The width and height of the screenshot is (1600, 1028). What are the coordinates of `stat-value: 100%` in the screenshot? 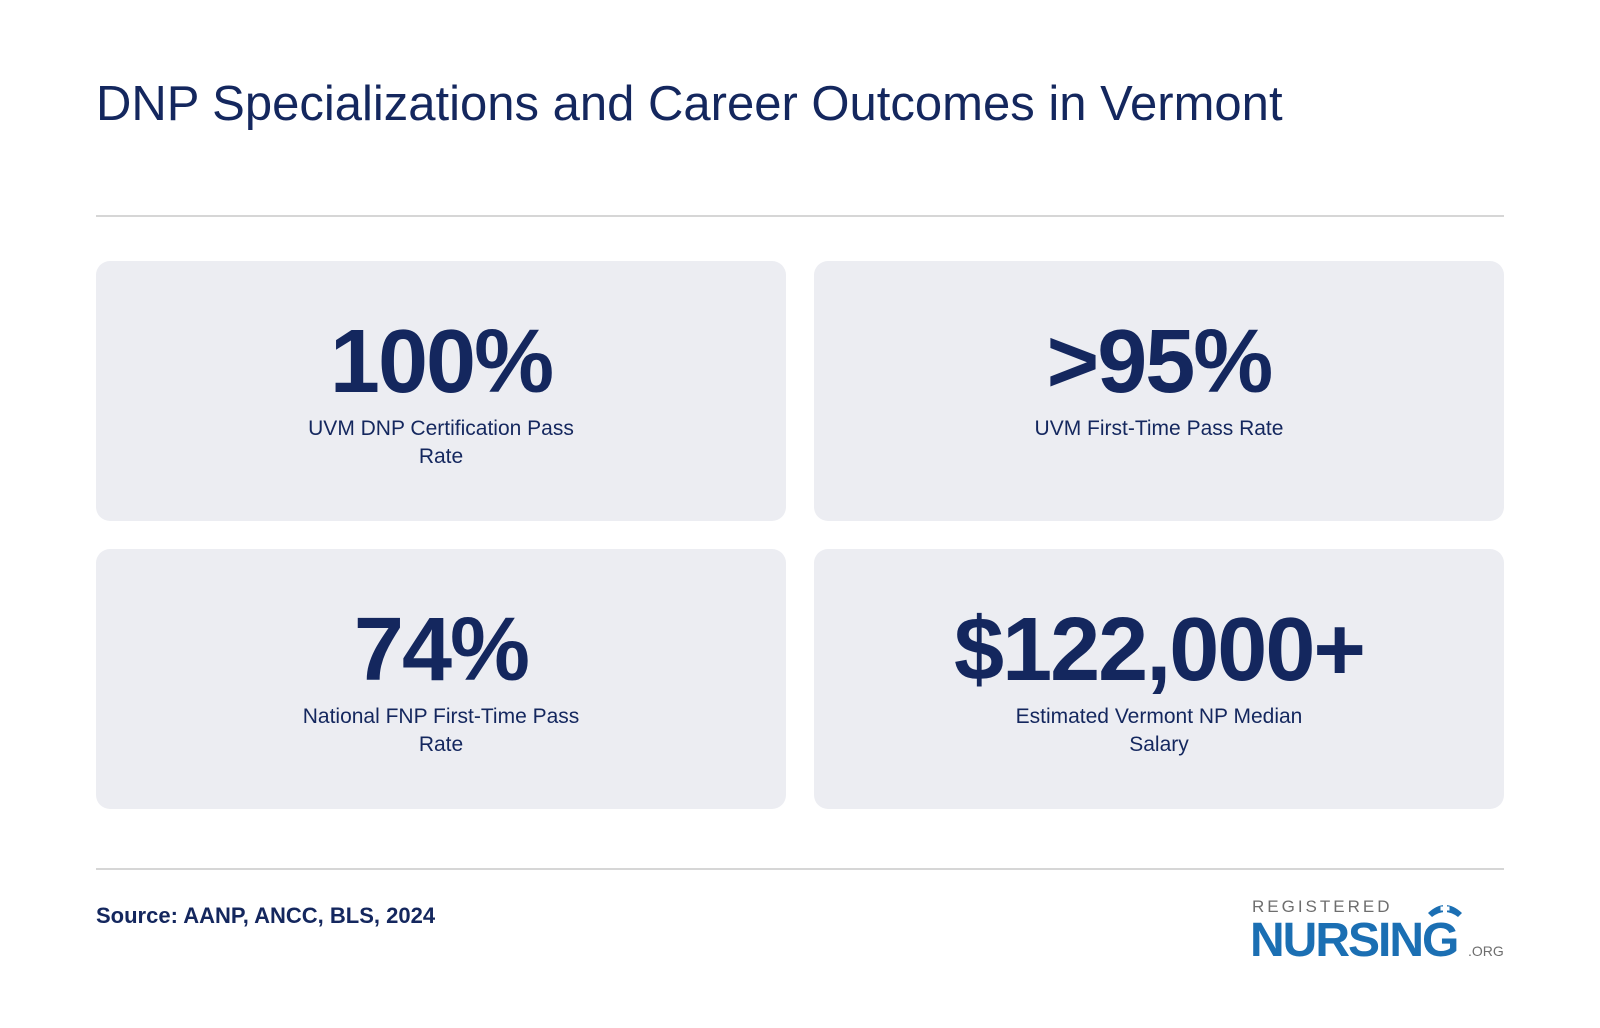 It's located at (441, 362).